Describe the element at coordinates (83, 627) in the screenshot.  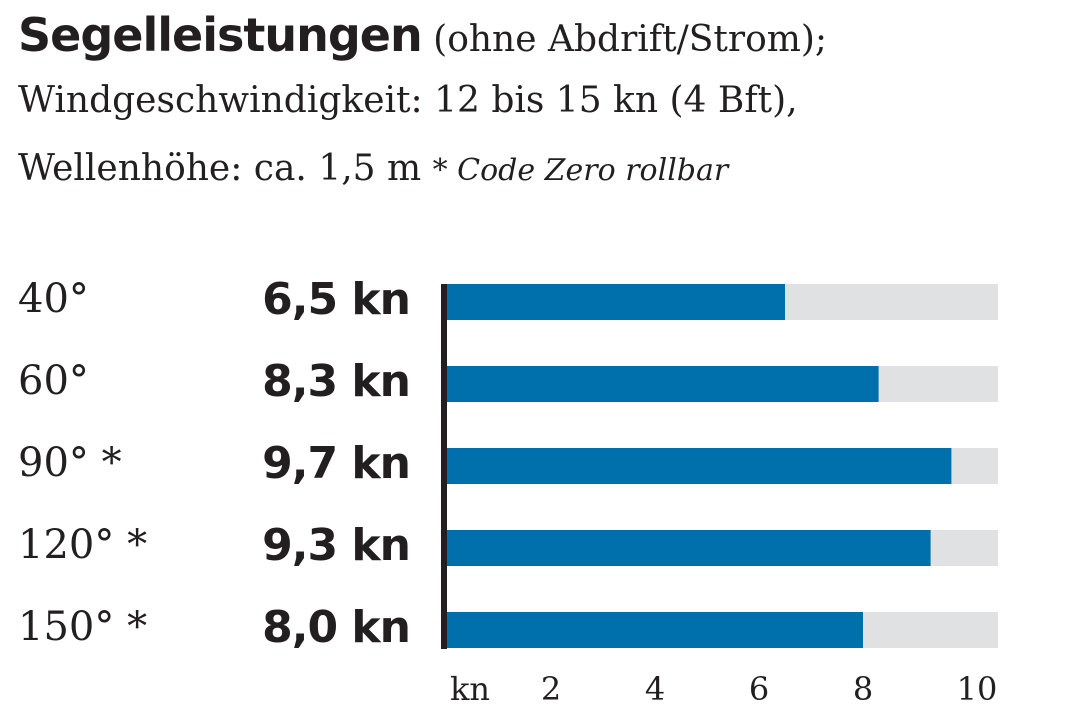
I see `category-label: 150° *` at that location.